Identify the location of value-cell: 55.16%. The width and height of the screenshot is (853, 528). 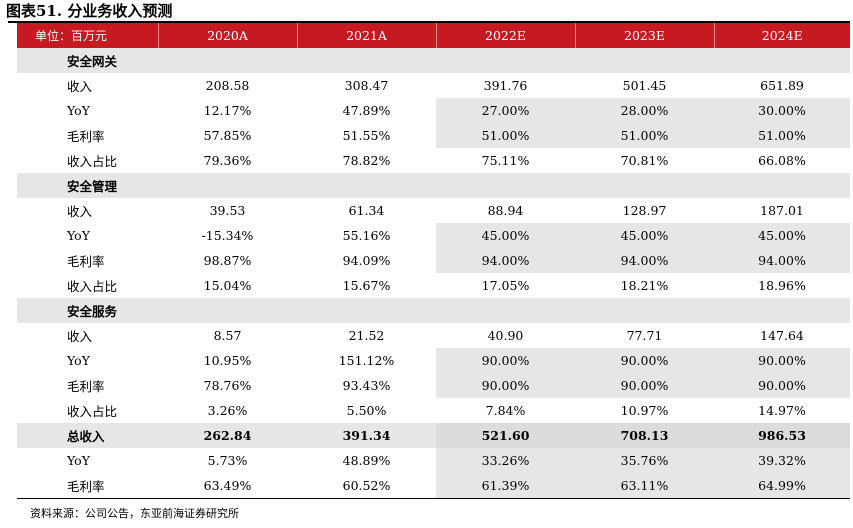
(366, 235).